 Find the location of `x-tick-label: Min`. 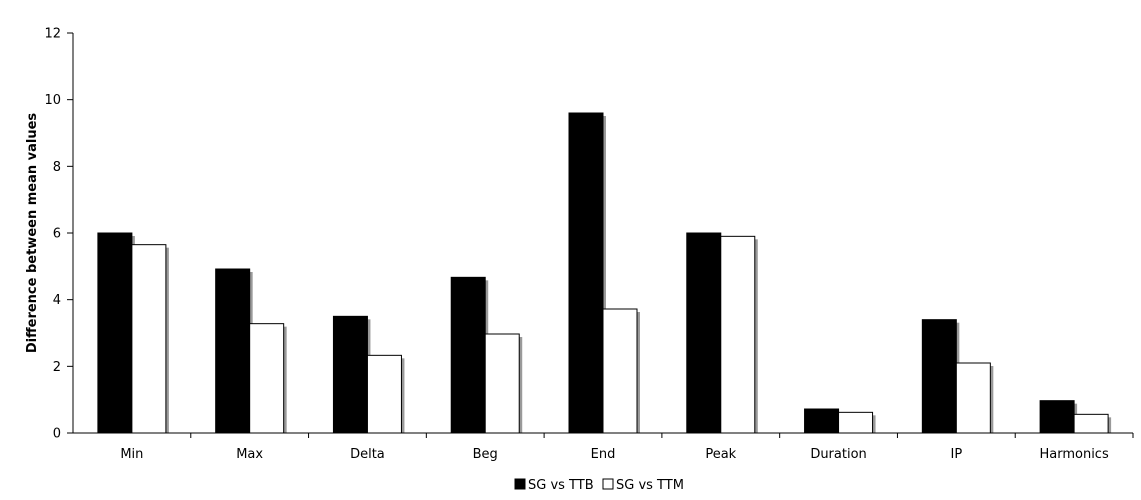

x-tick-label: Min is located at coordinates (131, 454).